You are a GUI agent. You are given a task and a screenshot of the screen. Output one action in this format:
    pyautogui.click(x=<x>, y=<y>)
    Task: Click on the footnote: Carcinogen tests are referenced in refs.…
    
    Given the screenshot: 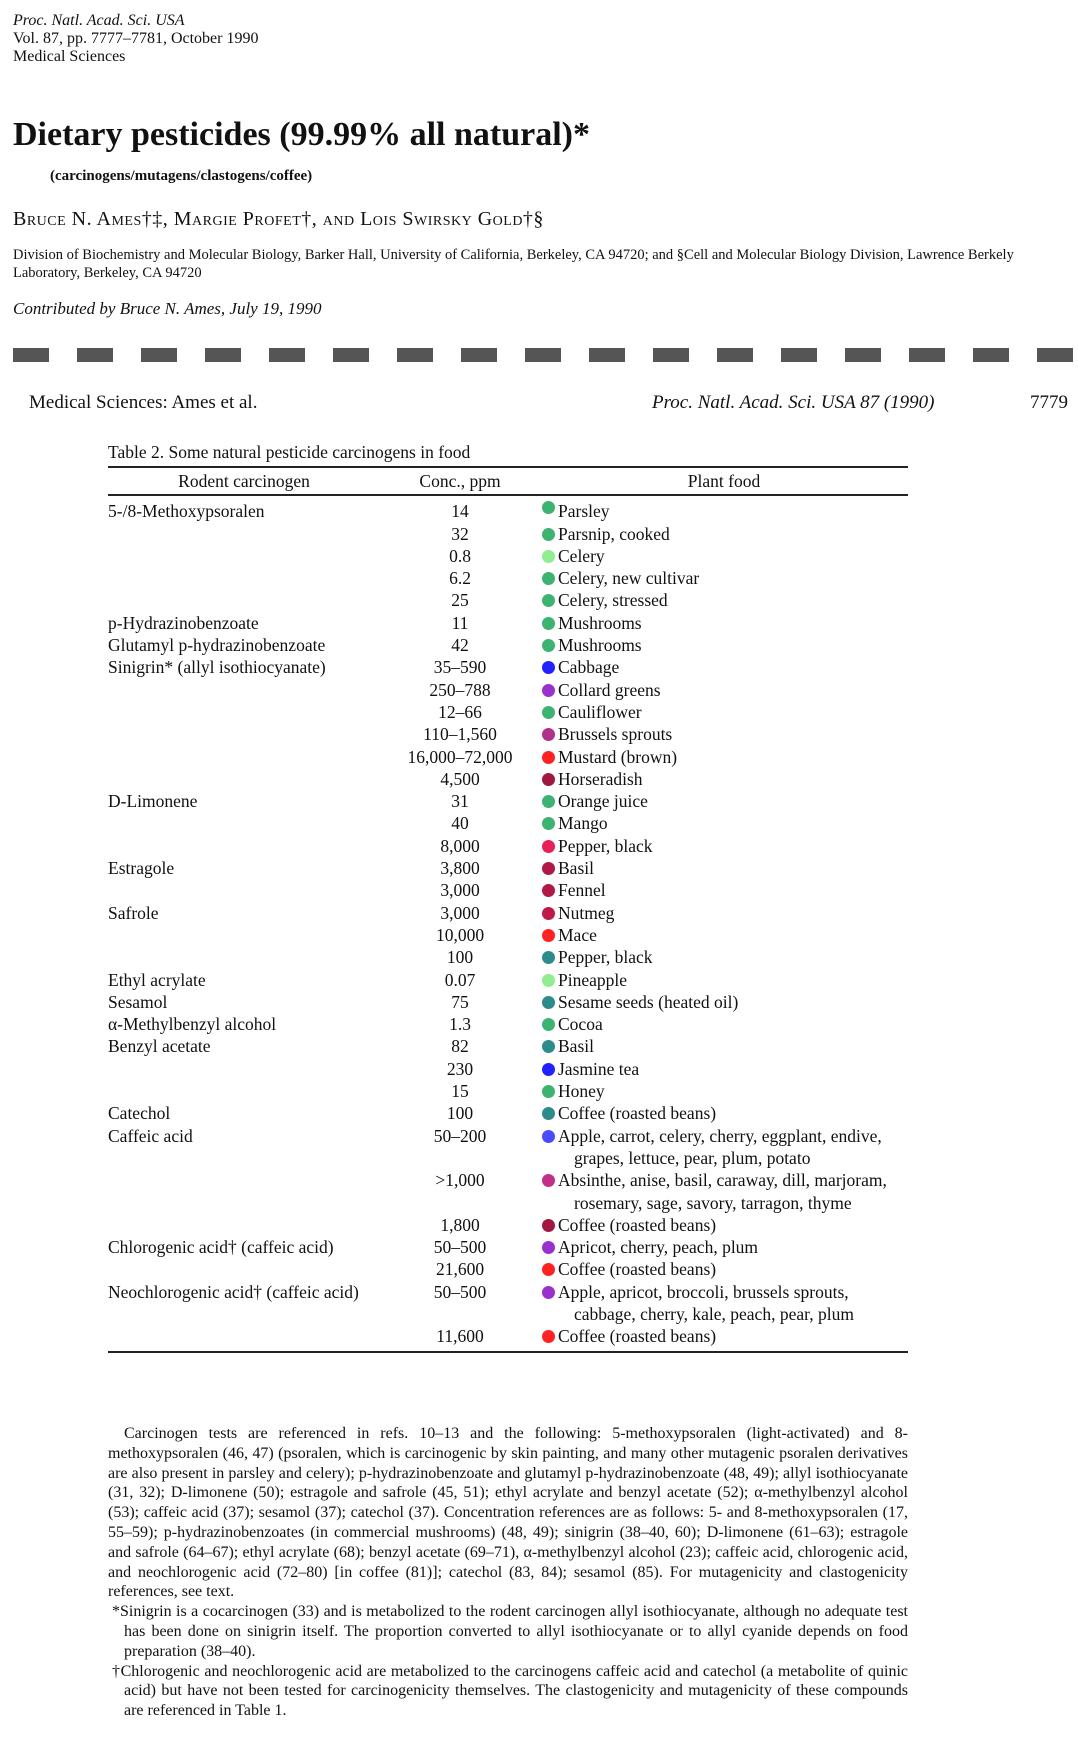 What is the action you would take?
    pyautogui.click(x=508, y=1513)
    